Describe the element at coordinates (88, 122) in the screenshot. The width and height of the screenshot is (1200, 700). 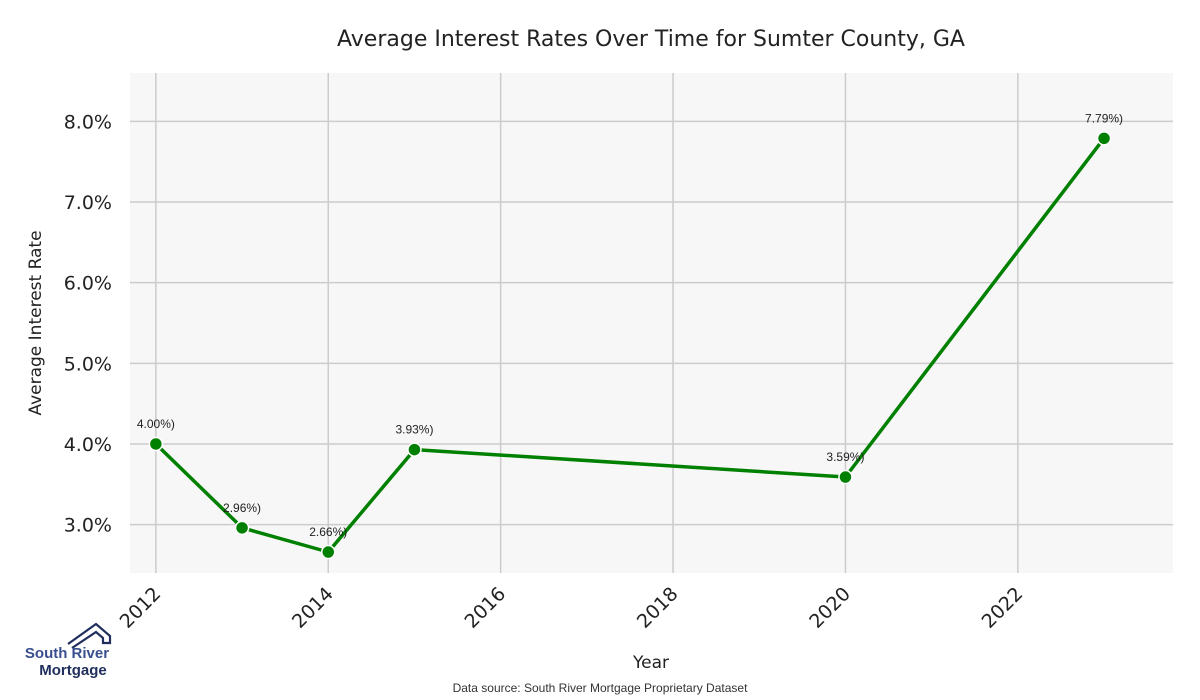
I see `y-tick-label: 8.0%` at that location.